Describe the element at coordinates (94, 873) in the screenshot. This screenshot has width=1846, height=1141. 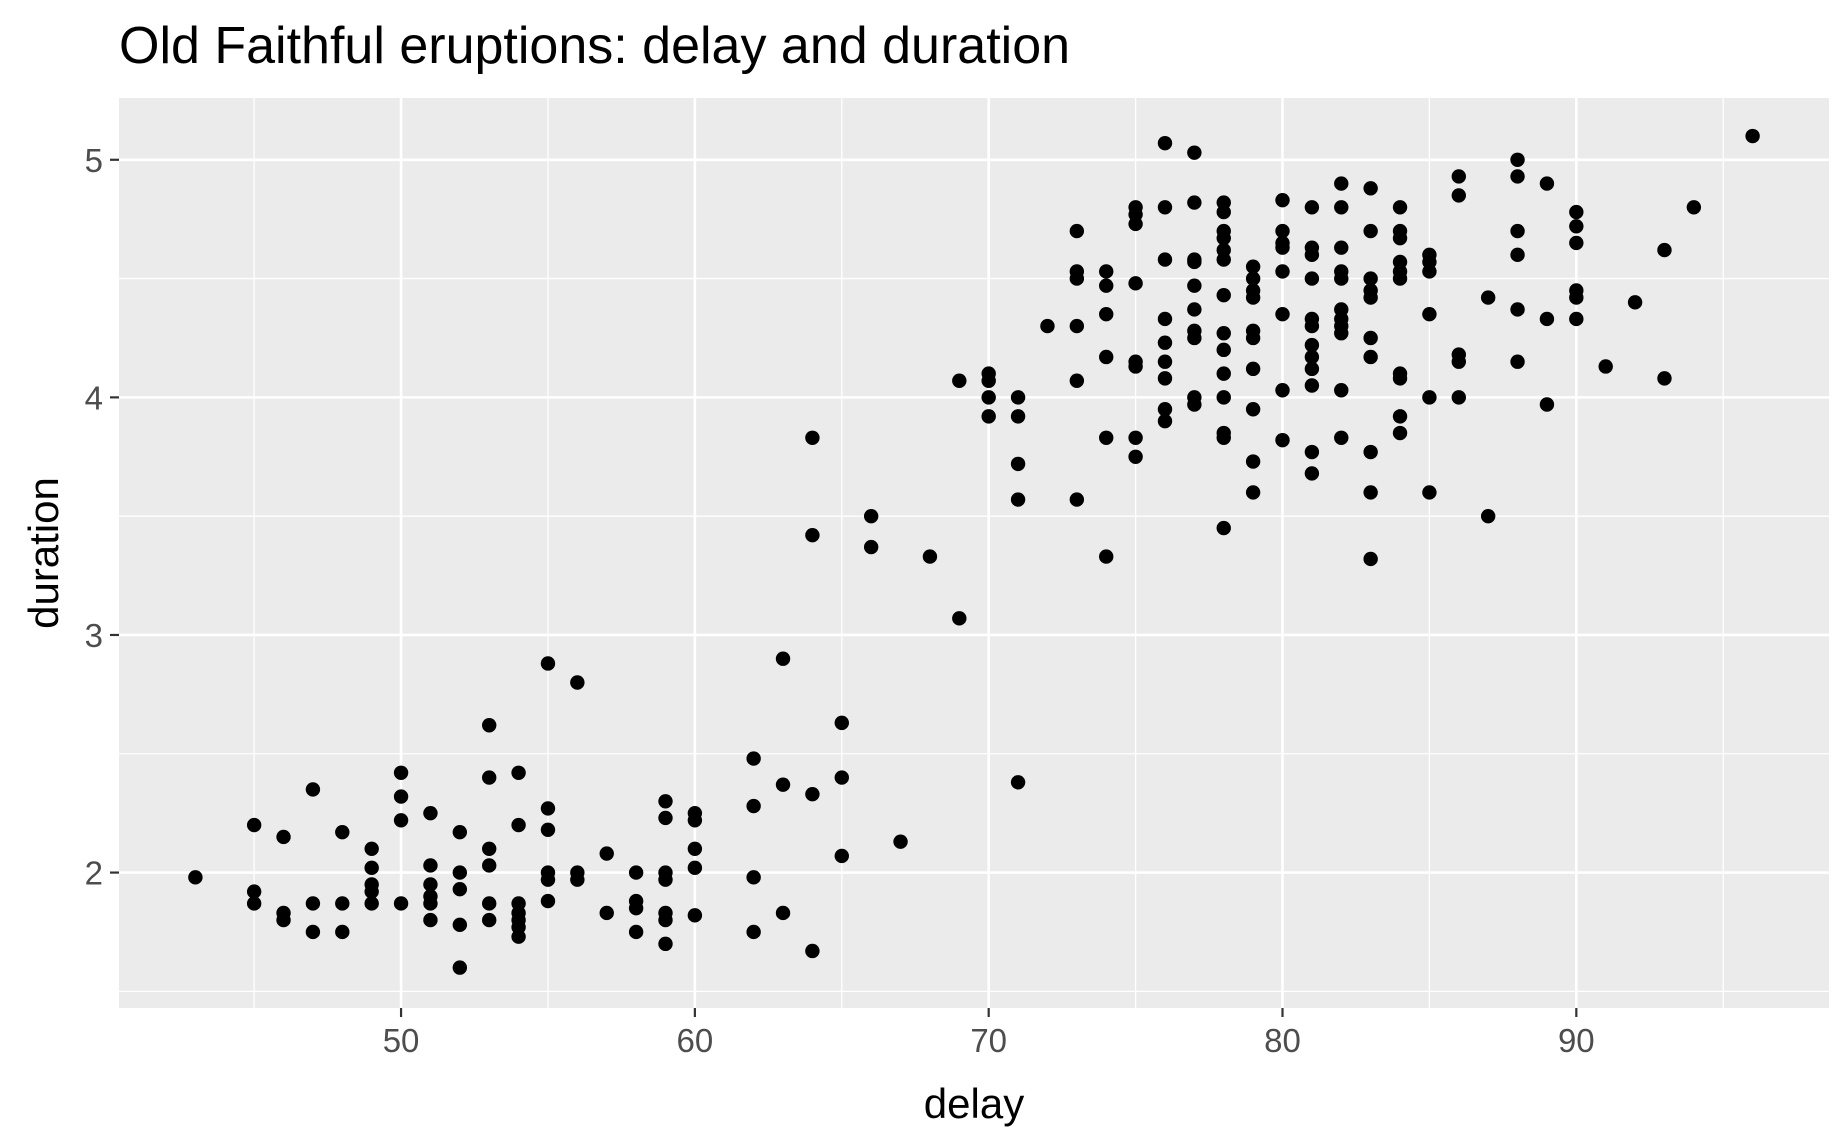
I see `y-tick-label: 2` at that location.